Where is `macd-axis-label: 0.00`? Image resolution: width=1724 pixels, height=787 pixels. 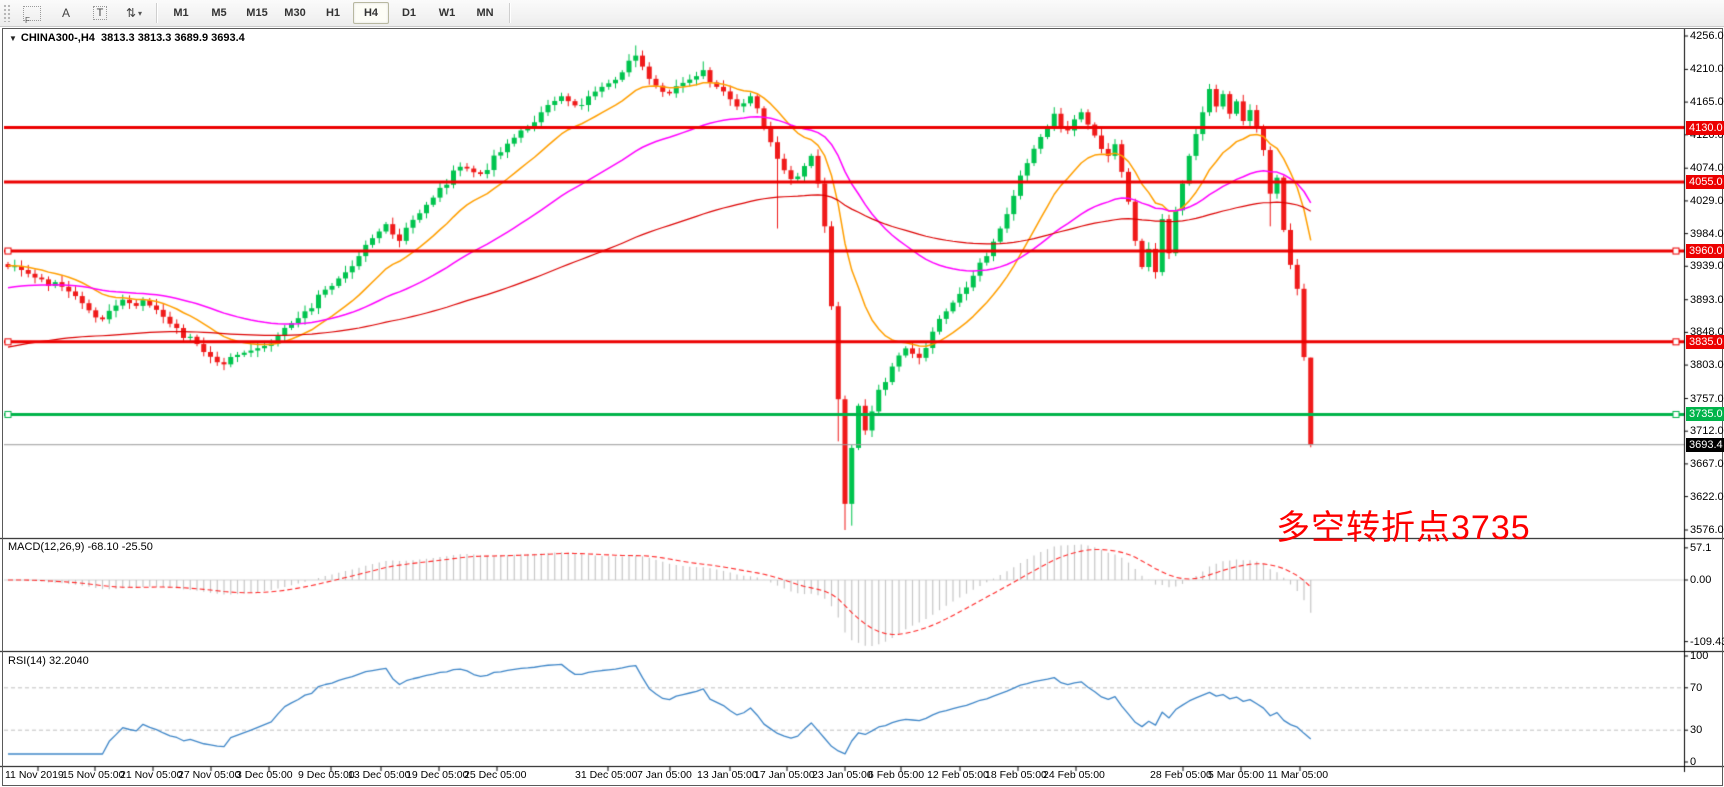 macd-axis-label: 0.00 is located at coordinates (1701, 580).